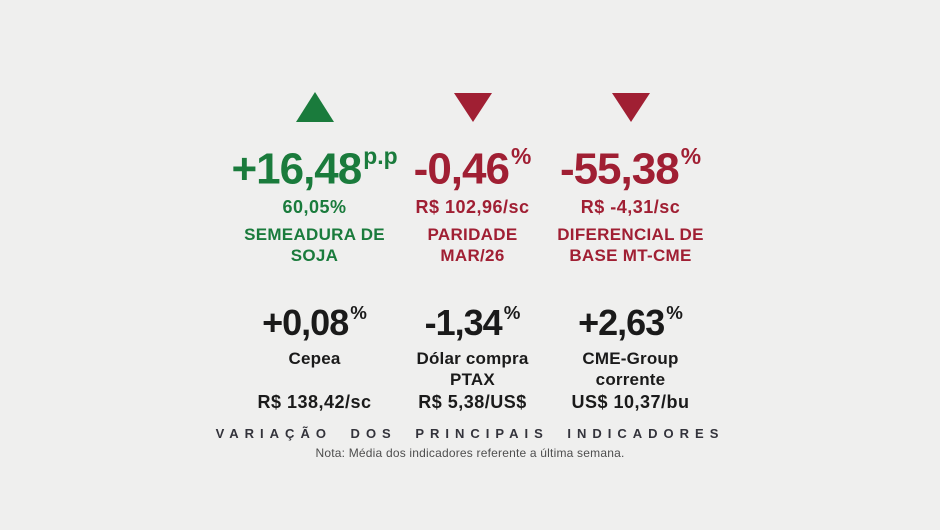 Image resolution: width=940 pixels, height=530 pixels. Describe the element at coordinates (472, 245) in the screenshot. I see `indicator-label: PARIDADE MAR/26` at that location.